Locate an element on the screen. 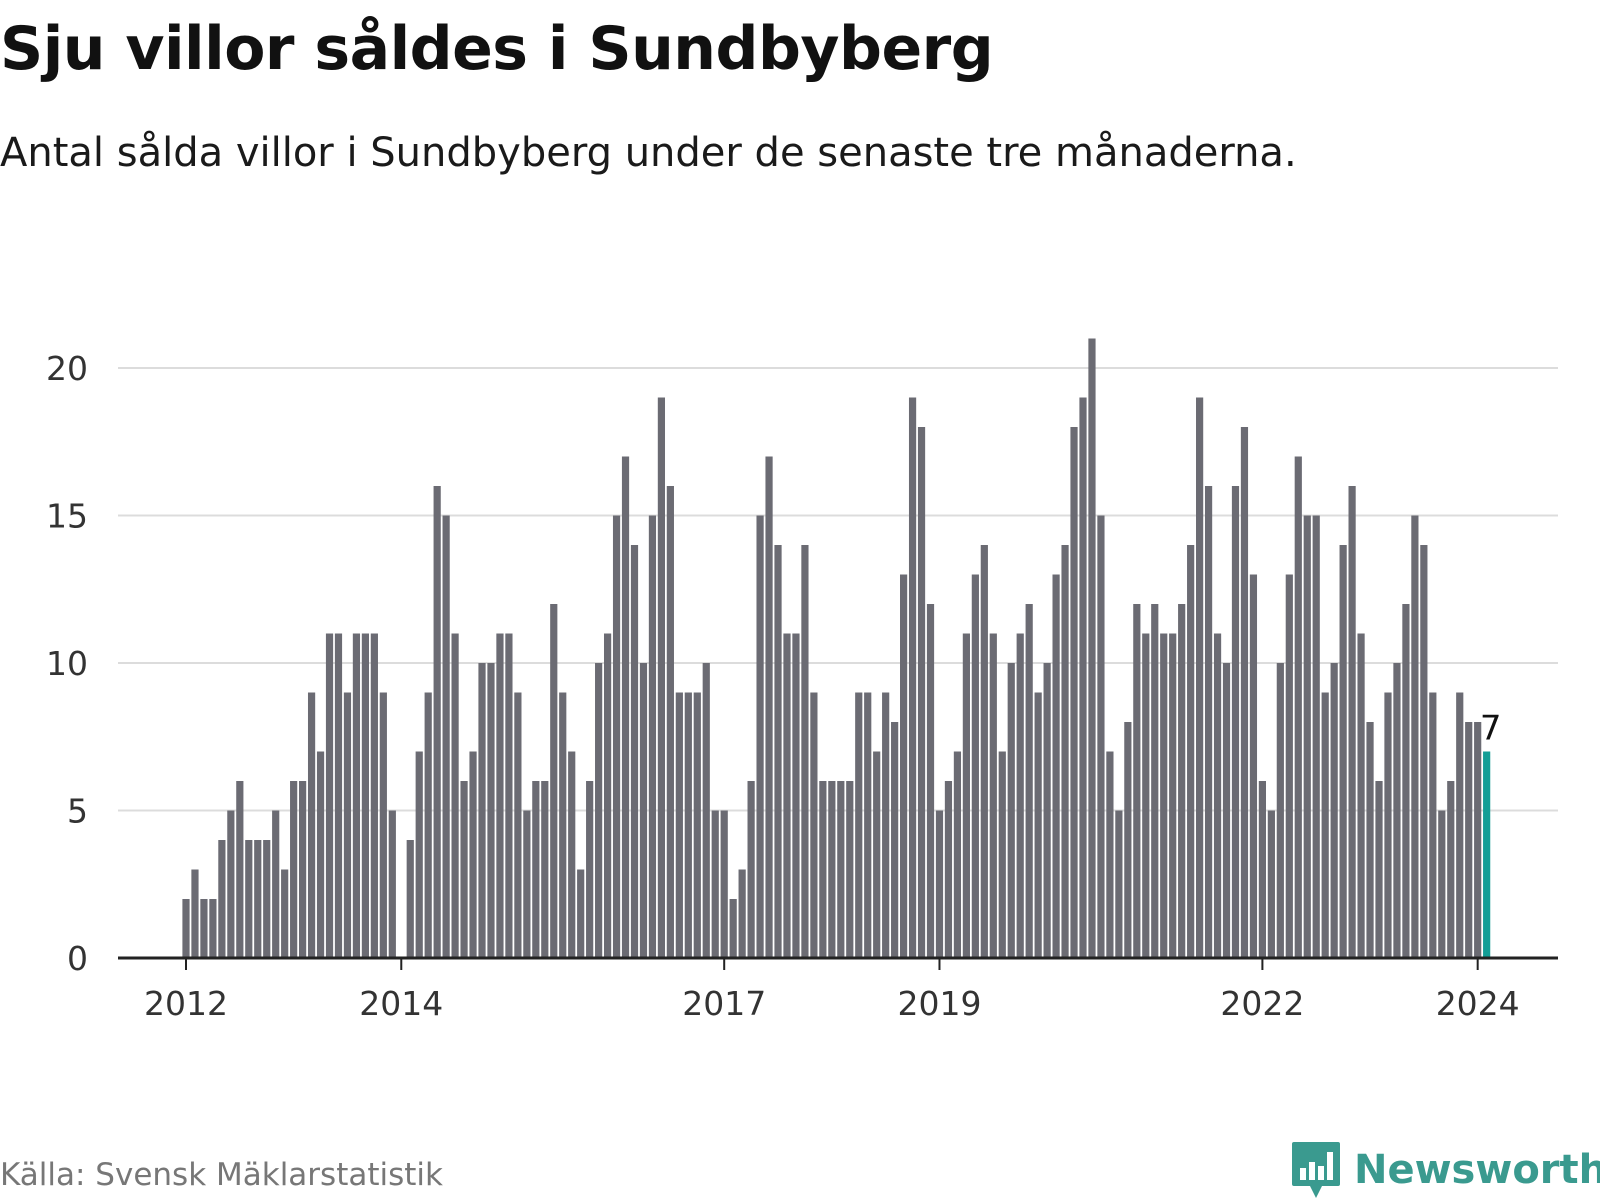 Image resolution: width=1600 pixels, height=1200 pixels. y-tick-label: 0 is located at coordinates (77, 958).